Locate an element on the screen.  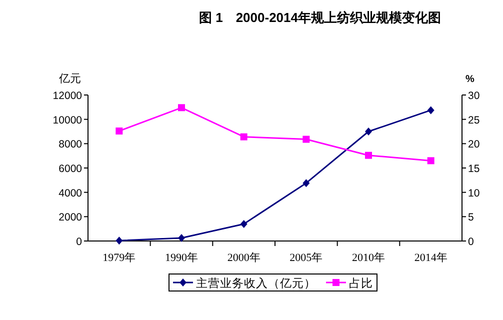
x-tick-label: 2010年 is located at coordinates (368, 258).